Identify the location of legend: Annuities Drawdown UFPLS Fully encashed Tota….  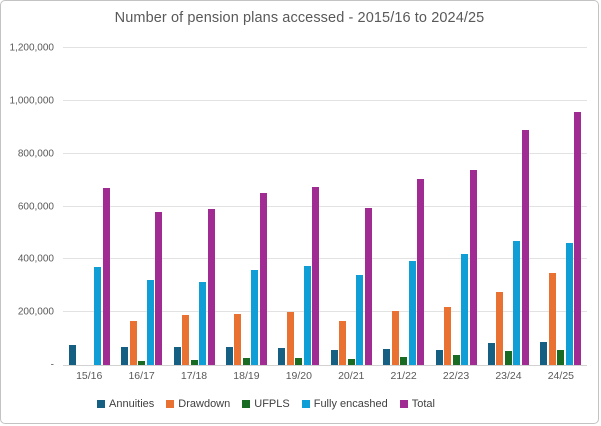
(266, 404).